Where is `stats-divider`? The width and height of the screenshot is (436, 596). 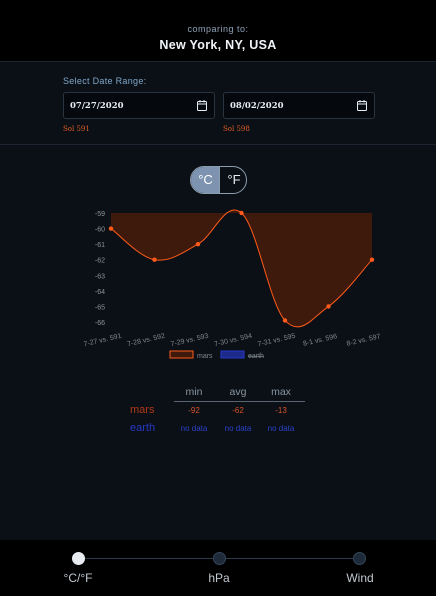 stats-divider is located at coordinates (239, 401).